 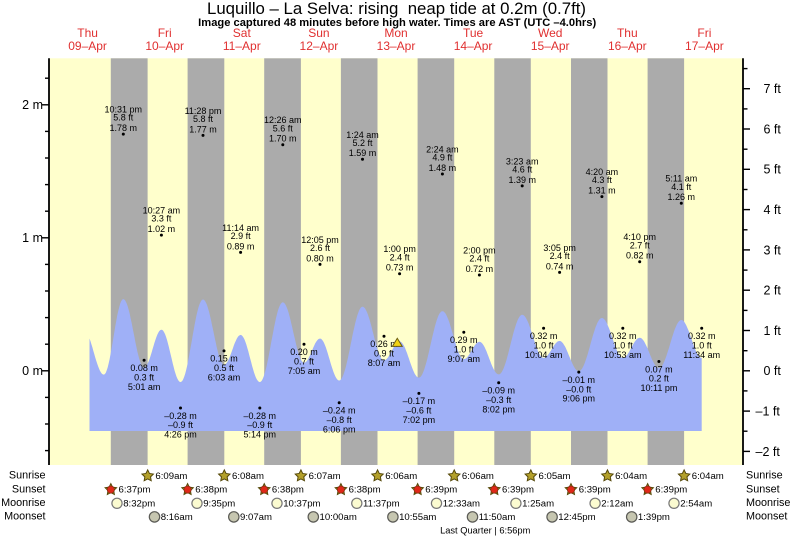 I want to click on svg-text: 1.02 m, so click(x=162, y=229).